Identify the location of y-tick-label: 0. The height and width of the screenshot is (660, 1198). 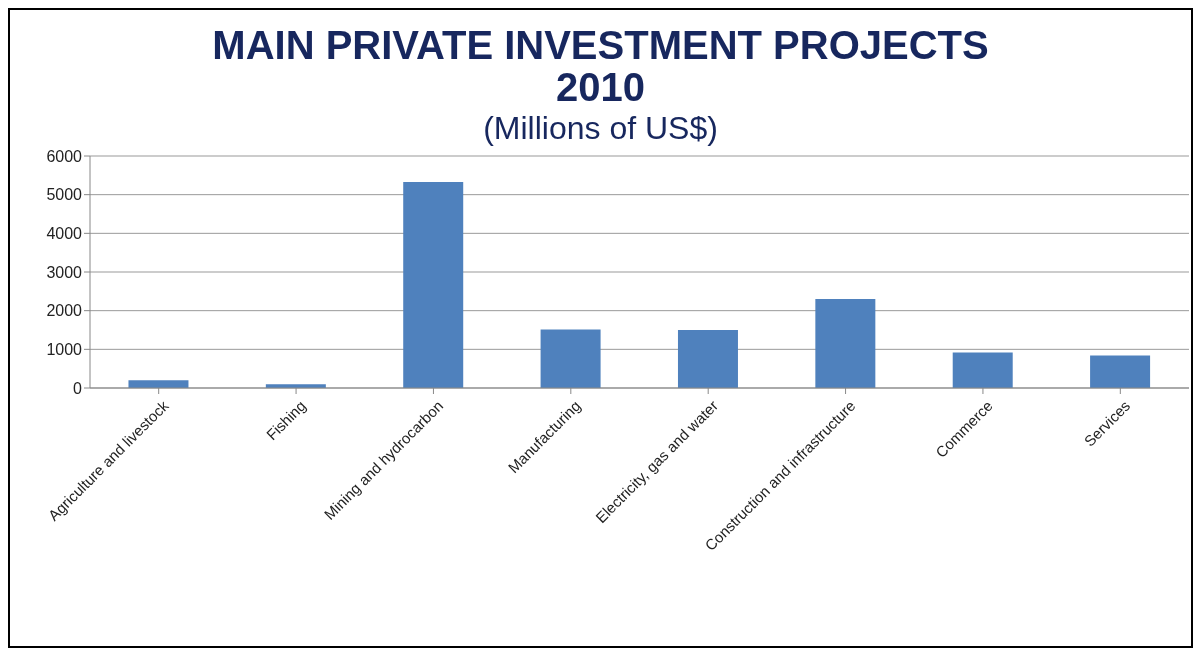
(78, 388).